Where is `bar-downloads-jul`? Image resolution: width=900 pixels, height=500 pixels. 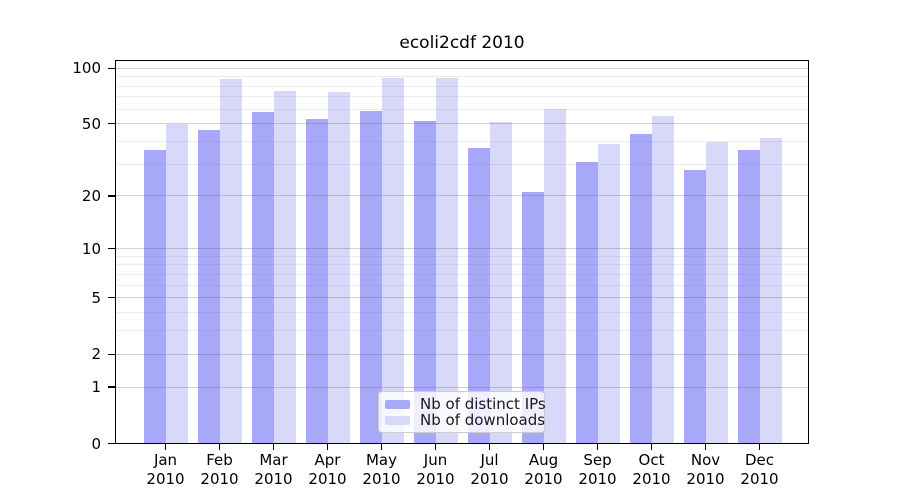
bar-downloads-jul is located at coordinates (500, 283).